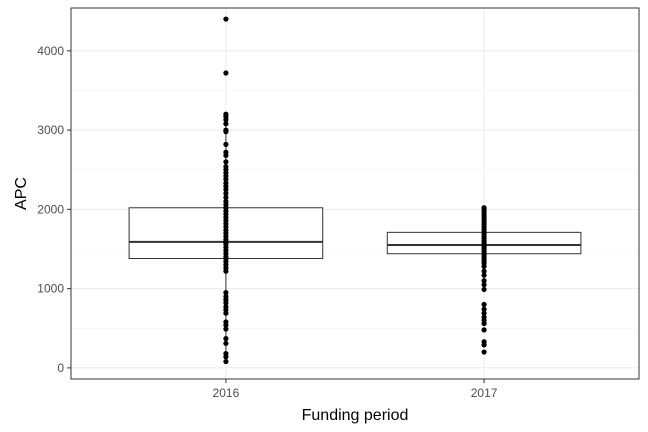 Image resolution: width=648 pixels, height=432 pixels. I want to click on y-tick-label: 1000, so click(50, 289).